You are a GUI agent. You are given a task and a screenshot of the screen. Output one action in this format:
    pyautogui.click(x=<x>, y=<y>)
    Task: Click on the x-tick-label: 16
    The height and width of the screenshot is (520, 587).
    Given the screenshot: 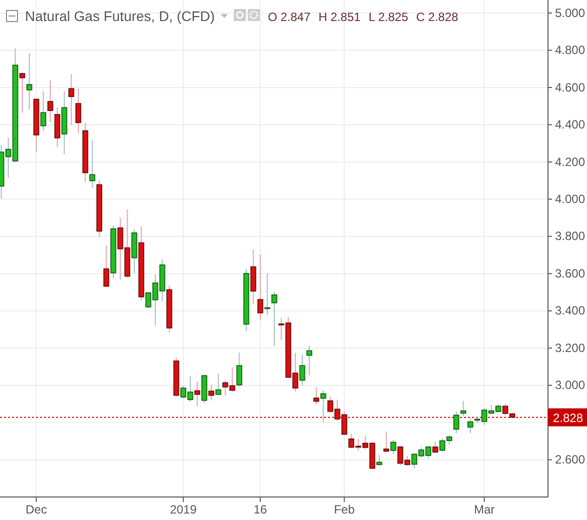 What is the action you would take?
    pyautogui.click(x=261, y=509)
    